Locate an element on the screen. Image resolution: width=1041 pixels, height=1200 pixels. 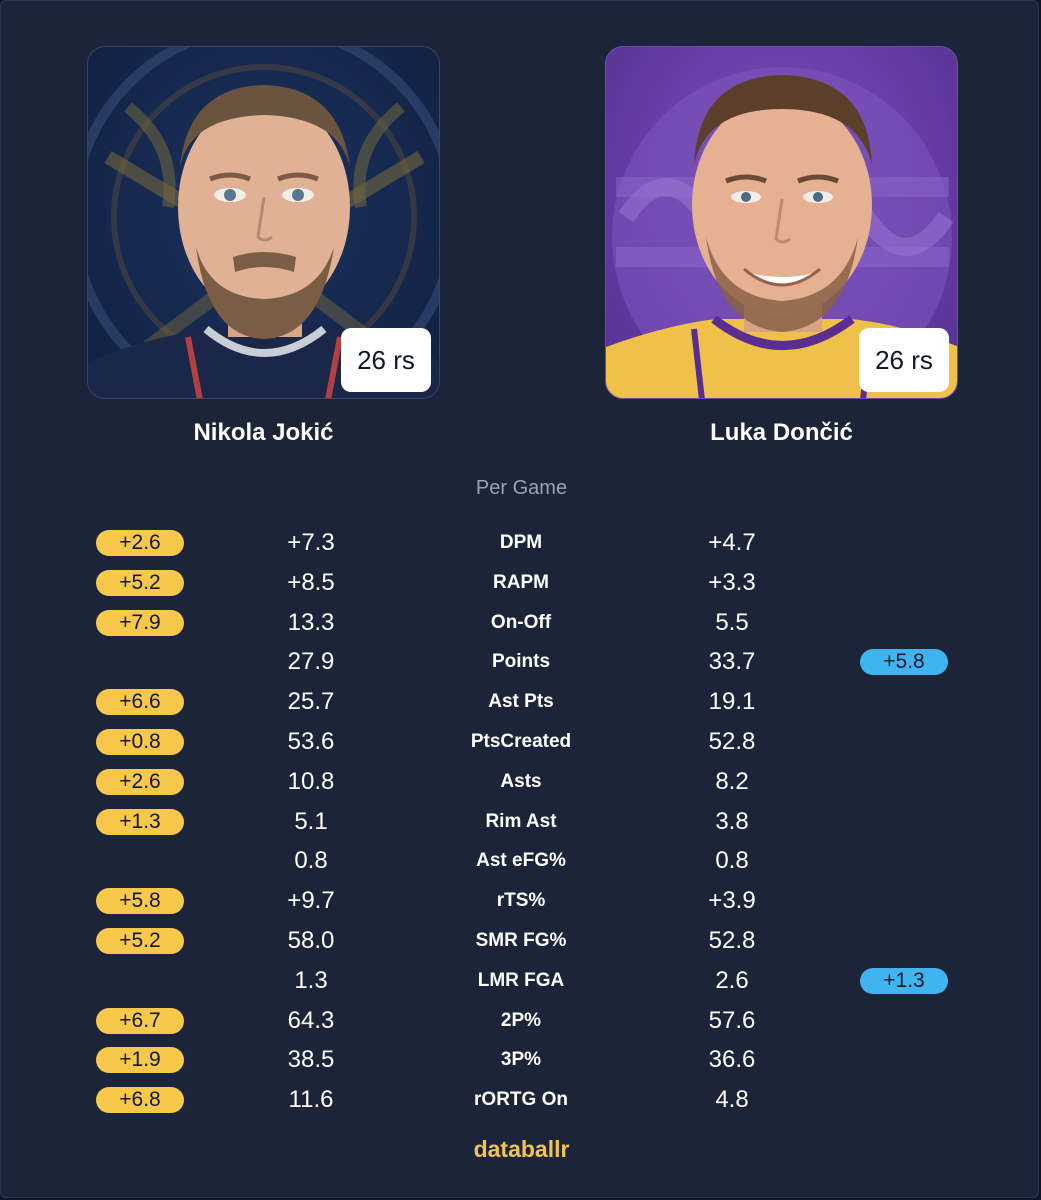
metric-label: Ast eFG% is located at coordinates (521, 861).